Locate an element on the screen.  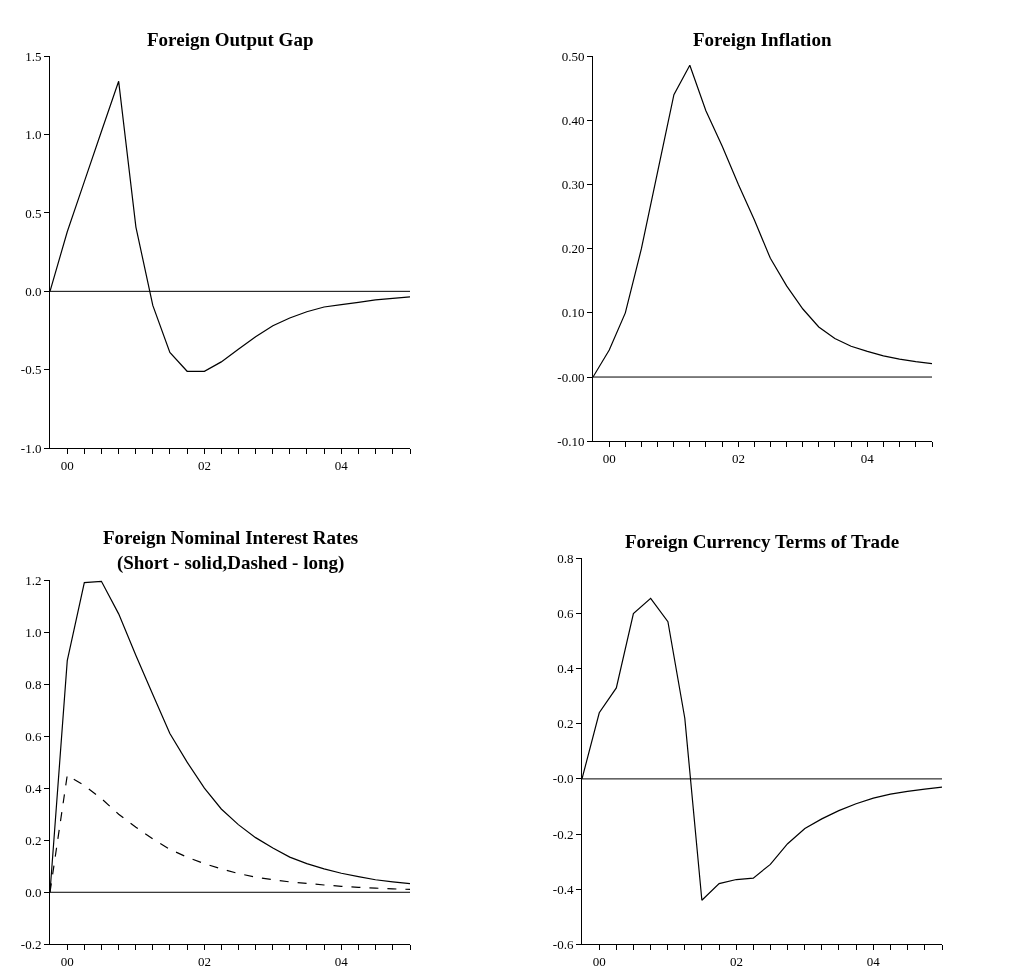
y-tick-label: -0.6 is located at coordinates (563, 944).